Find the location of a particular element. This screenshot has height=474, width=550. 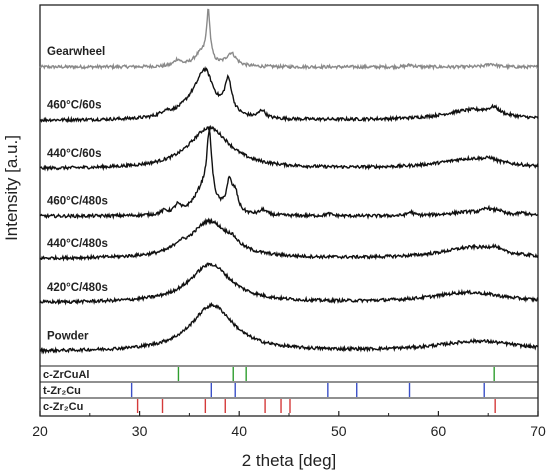

x-tick-label-1: 30 is located at coordinates (140, 431).